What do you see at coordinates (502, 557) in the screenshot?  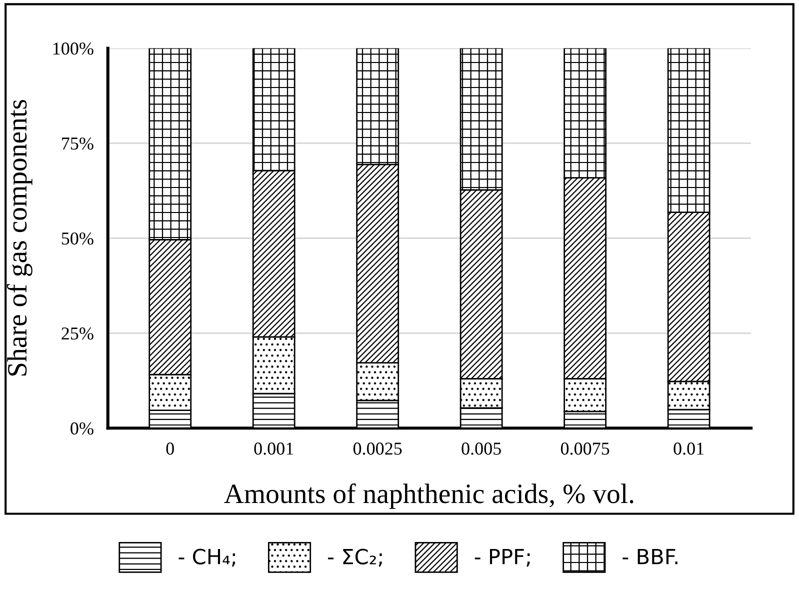 I see `legend-label: - PPF;` at bounding box center [502, 557].